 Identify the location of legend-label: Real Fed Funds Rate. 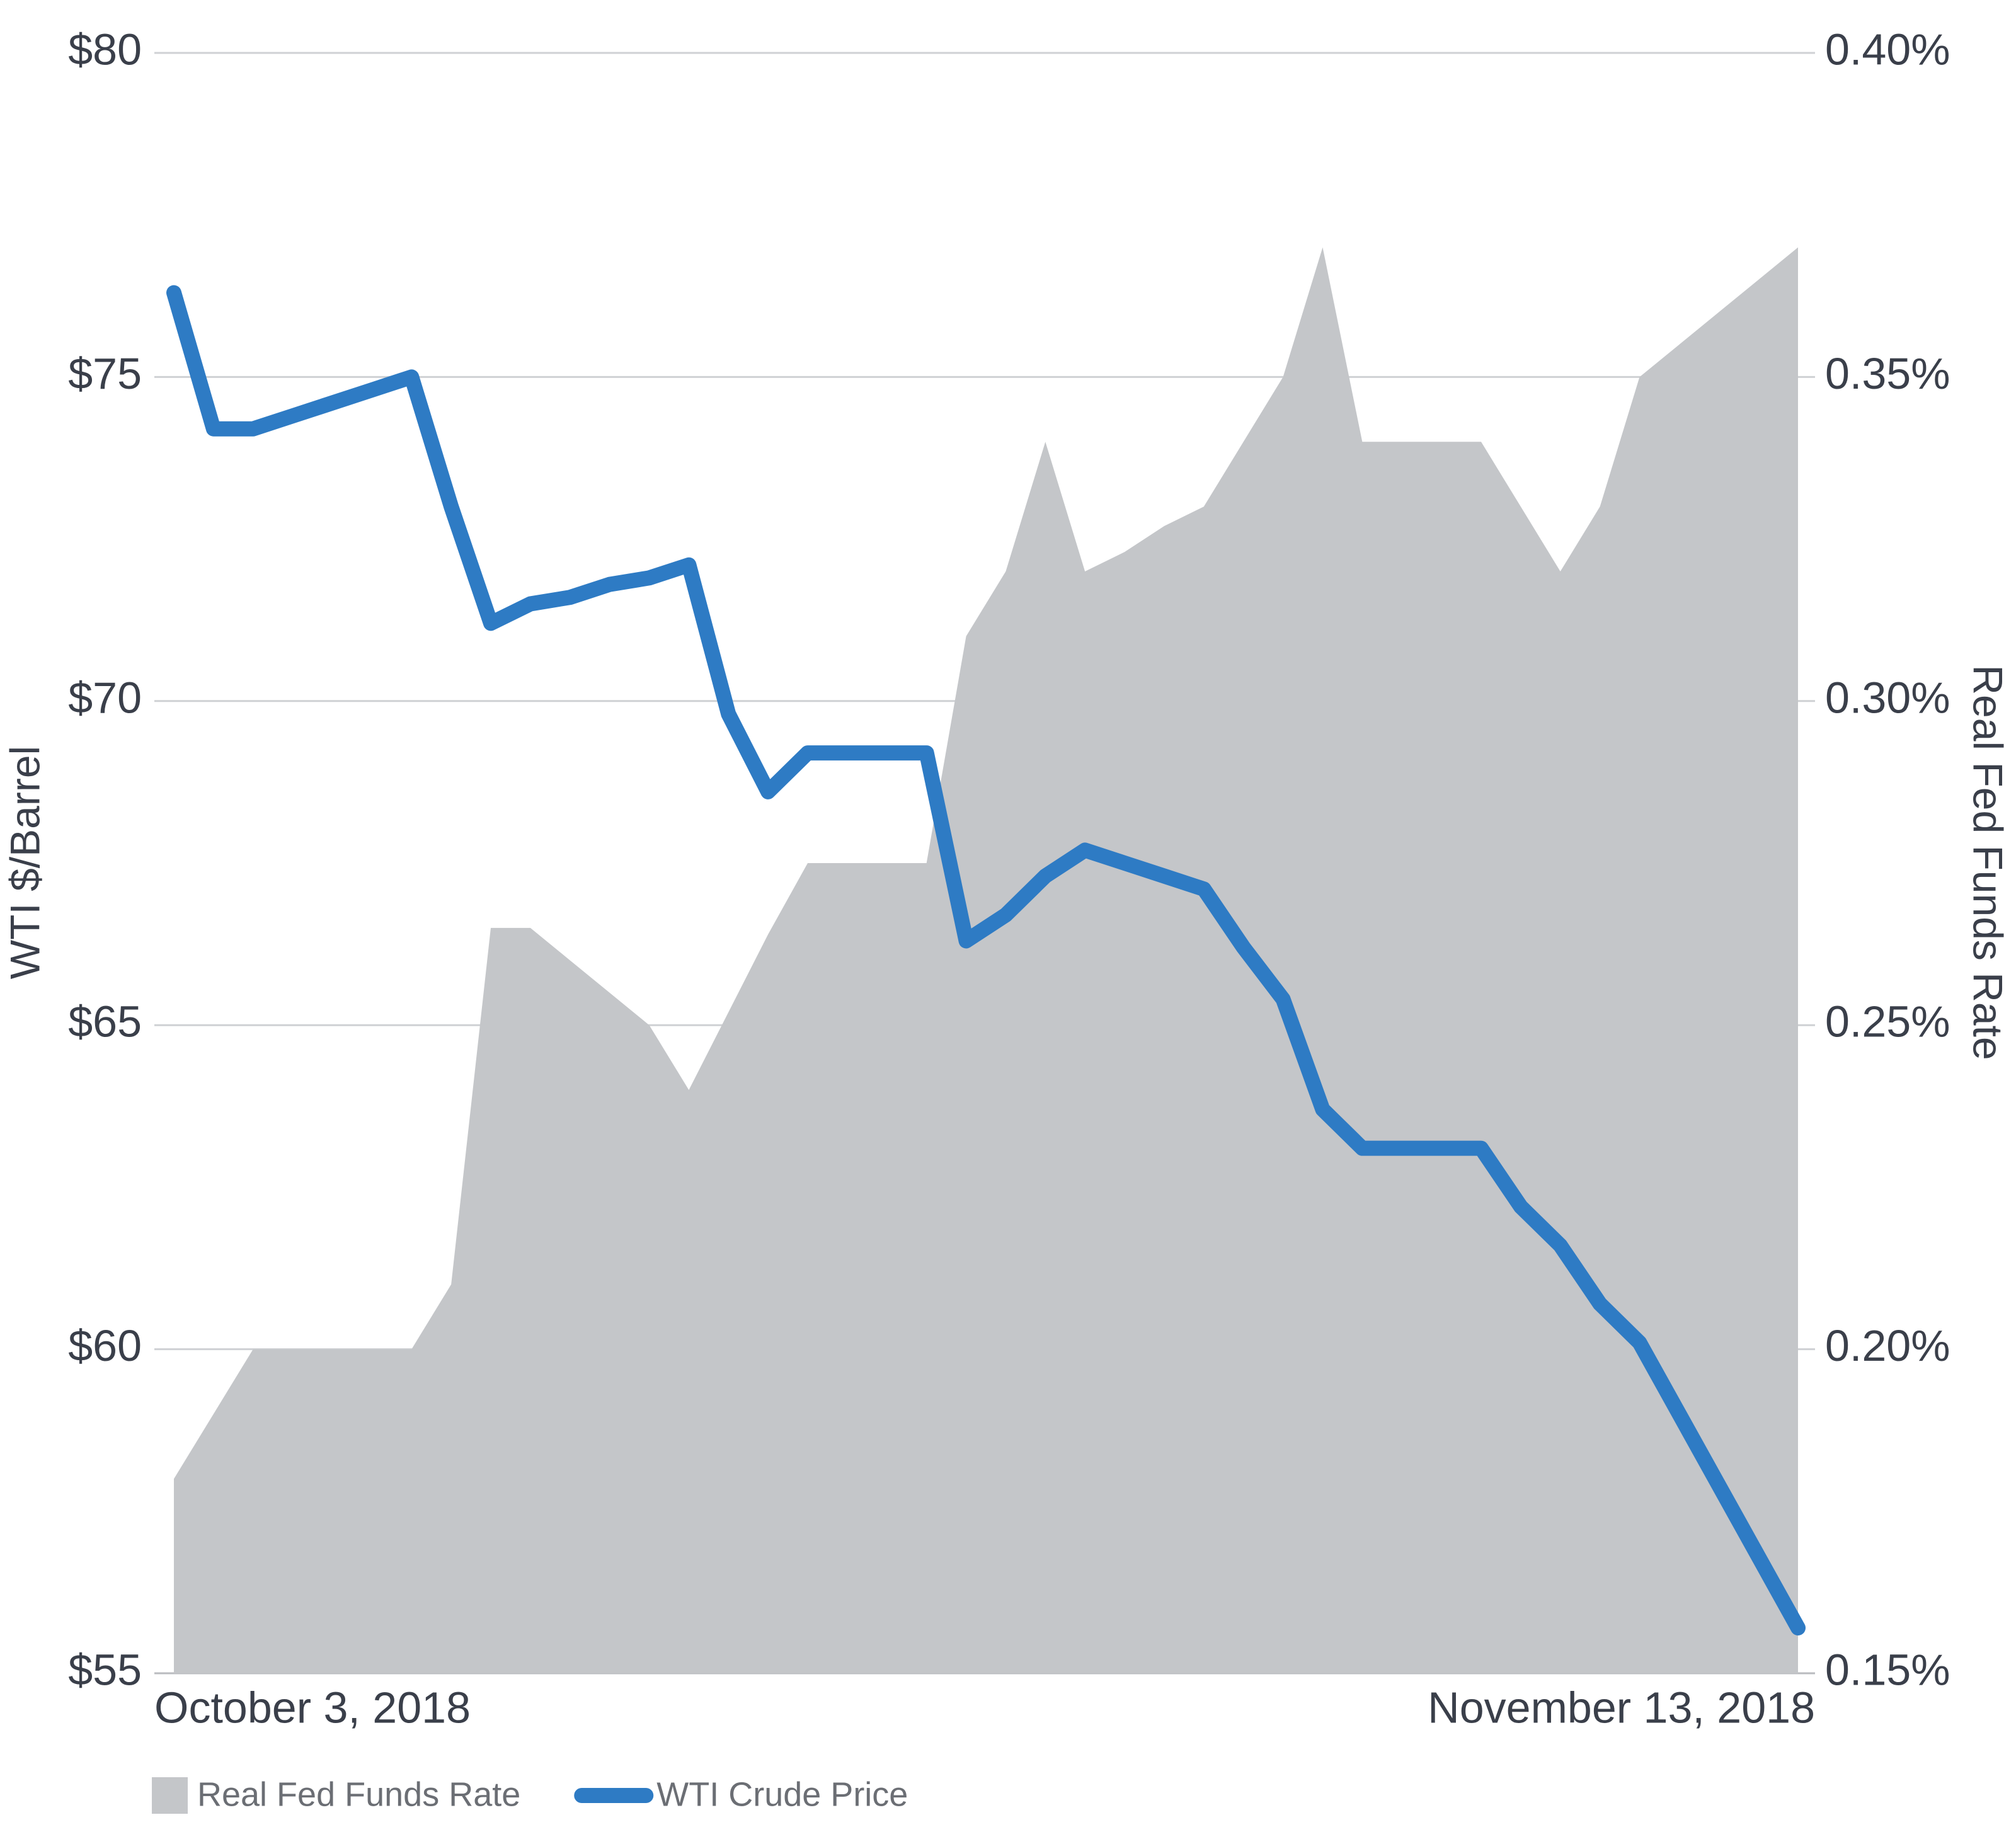
(358, 1794).